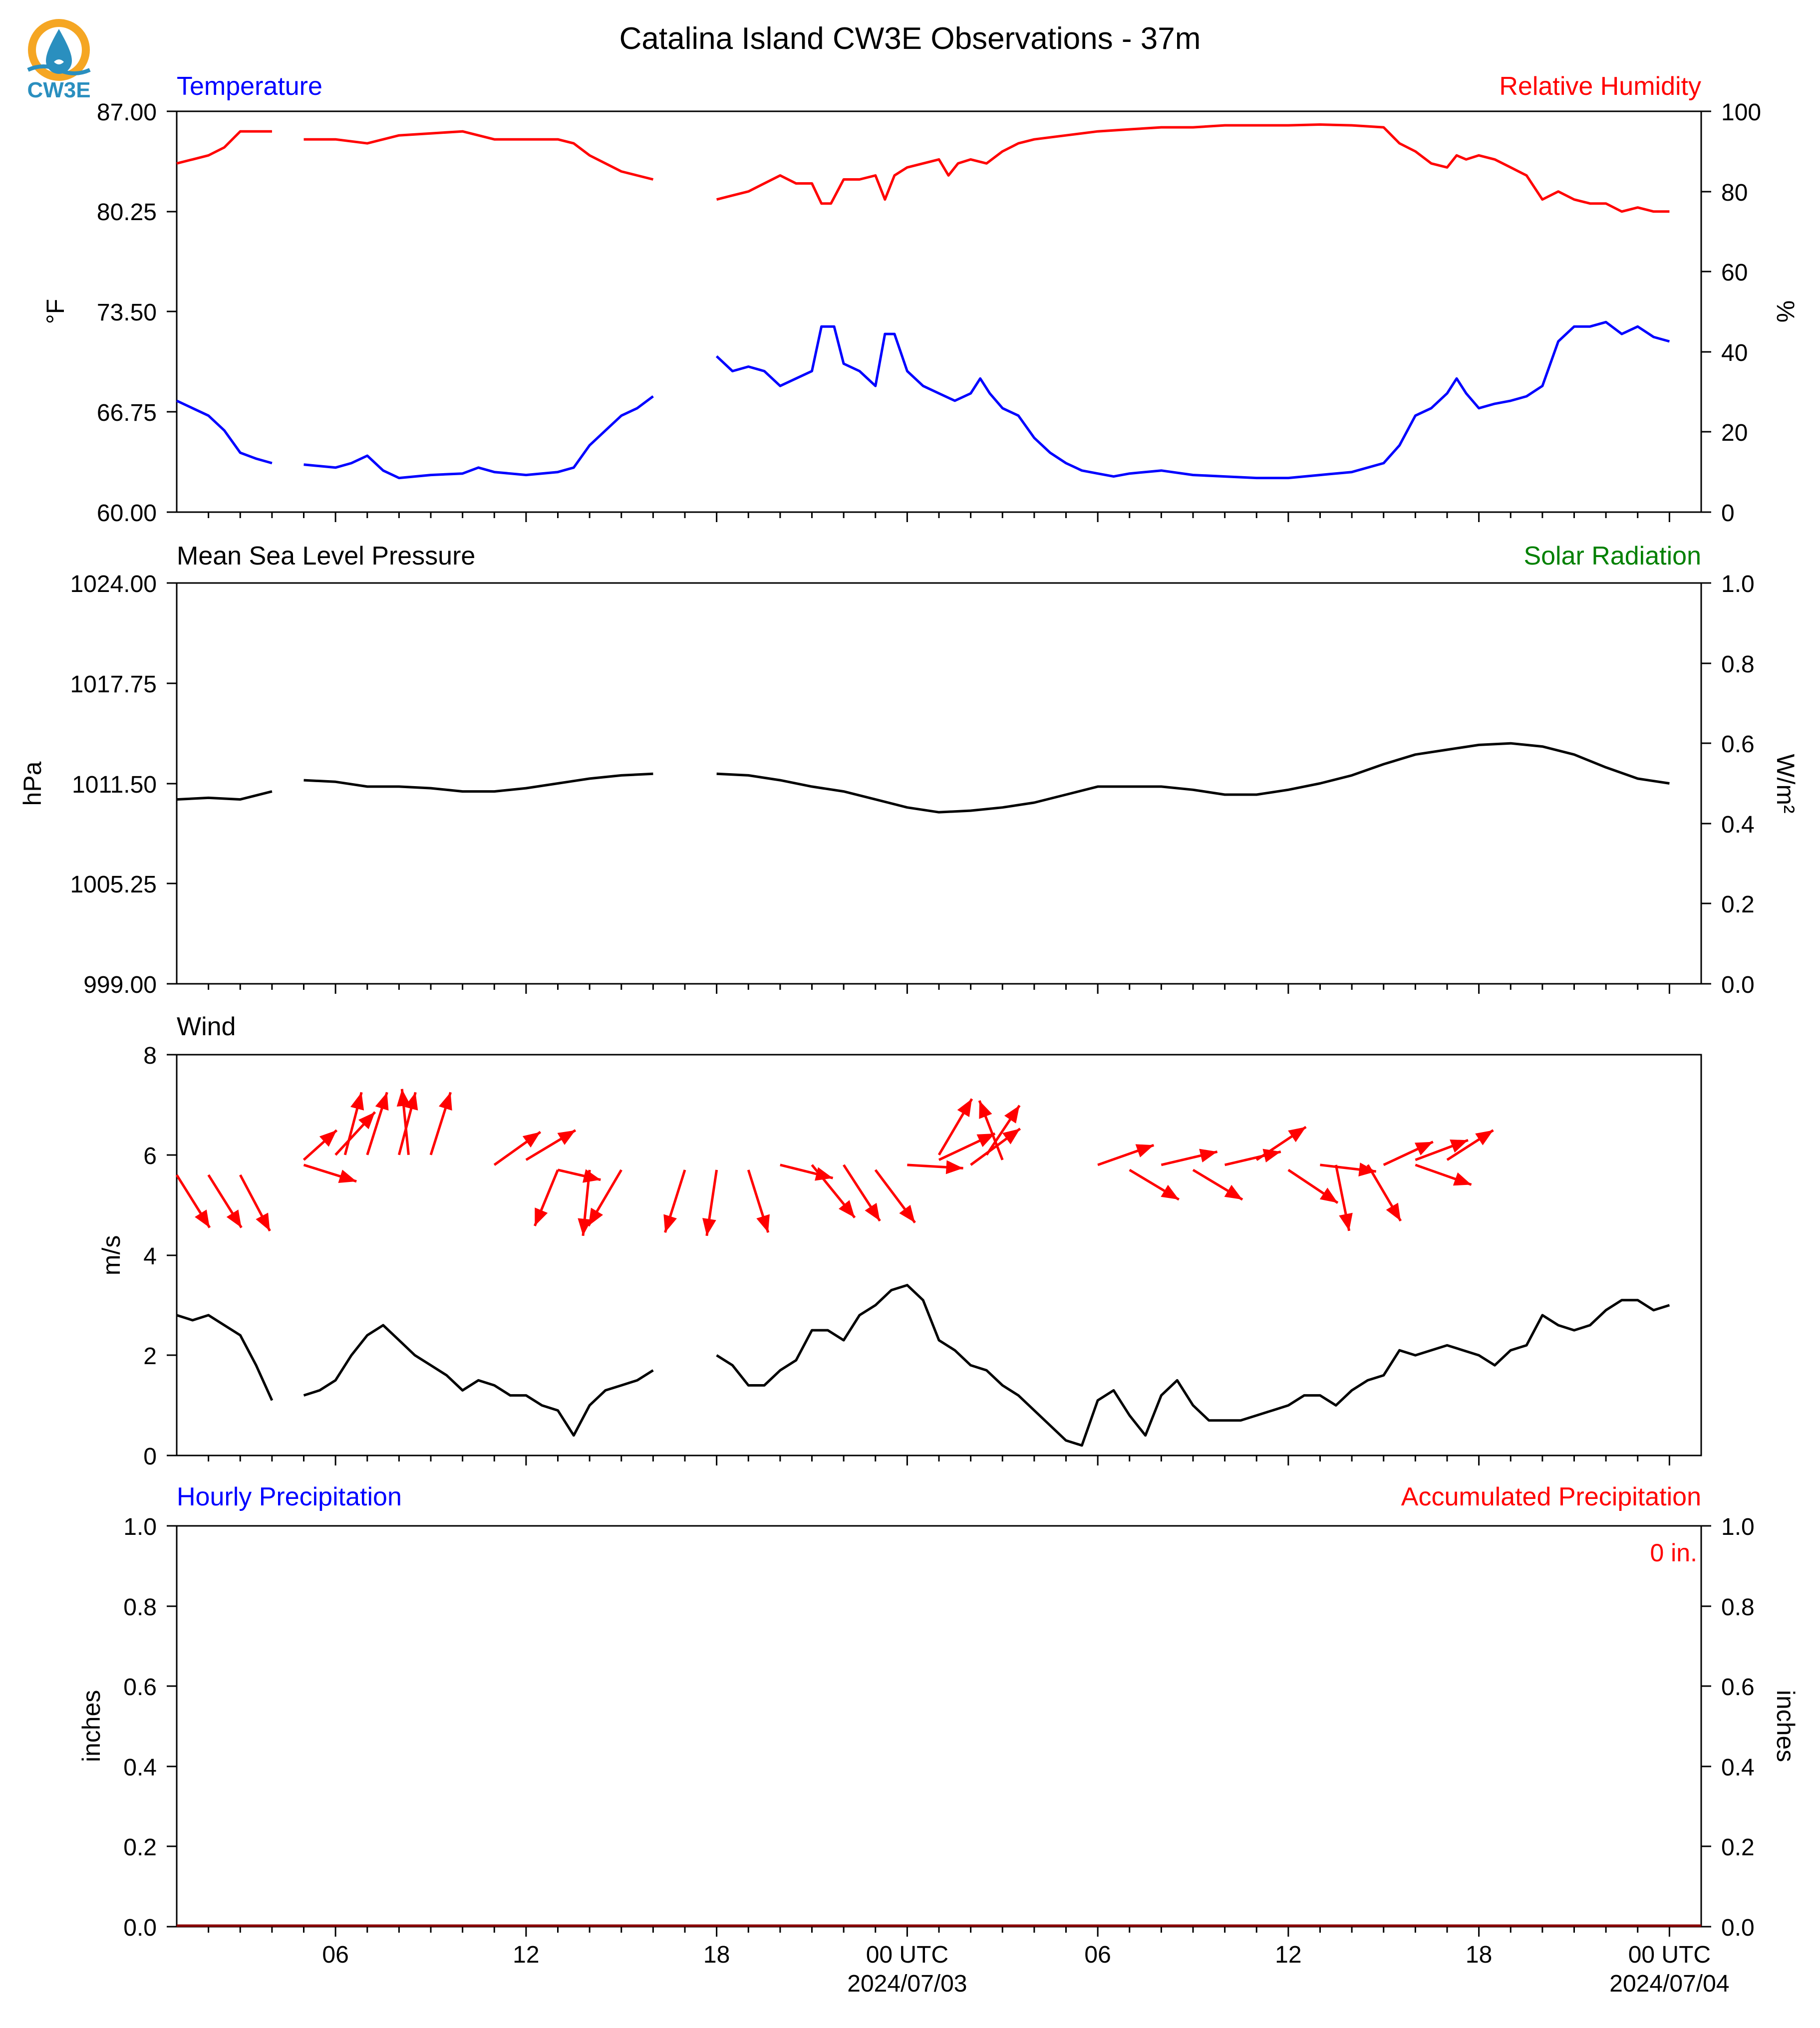  I want to click on pressure-left-ticks: 1024.00 1017.75 1011.50 1005.25 999.00, so click(123, 784).